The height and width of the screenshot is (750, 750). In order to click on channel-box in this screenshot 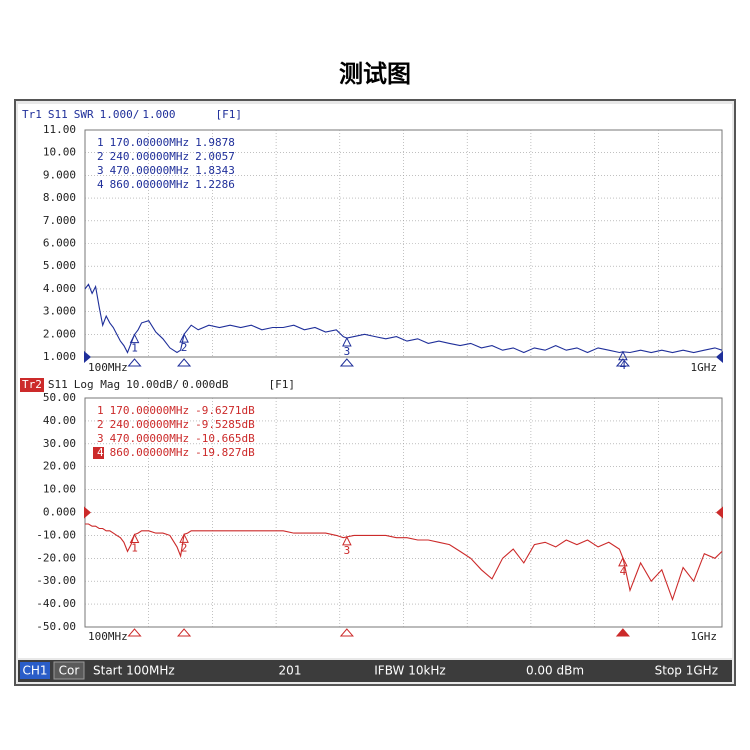, I will do `click(35, 670)`.